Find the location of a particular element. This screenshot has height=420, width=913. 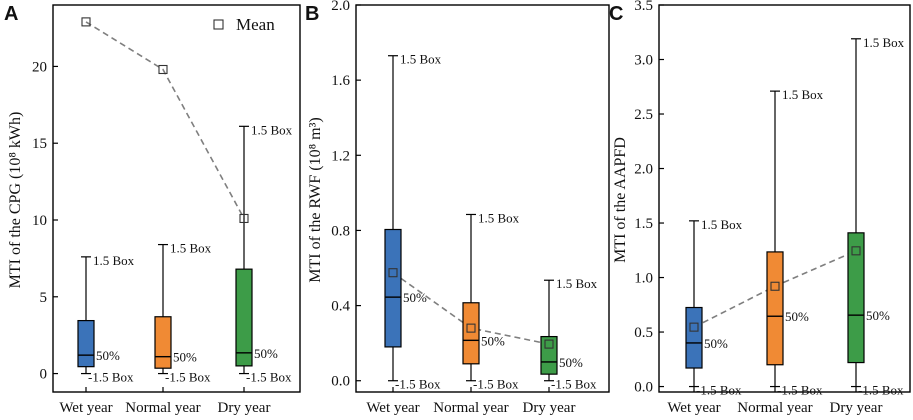

y-tick-label: 3.5 is located at coordinates (643, 7).